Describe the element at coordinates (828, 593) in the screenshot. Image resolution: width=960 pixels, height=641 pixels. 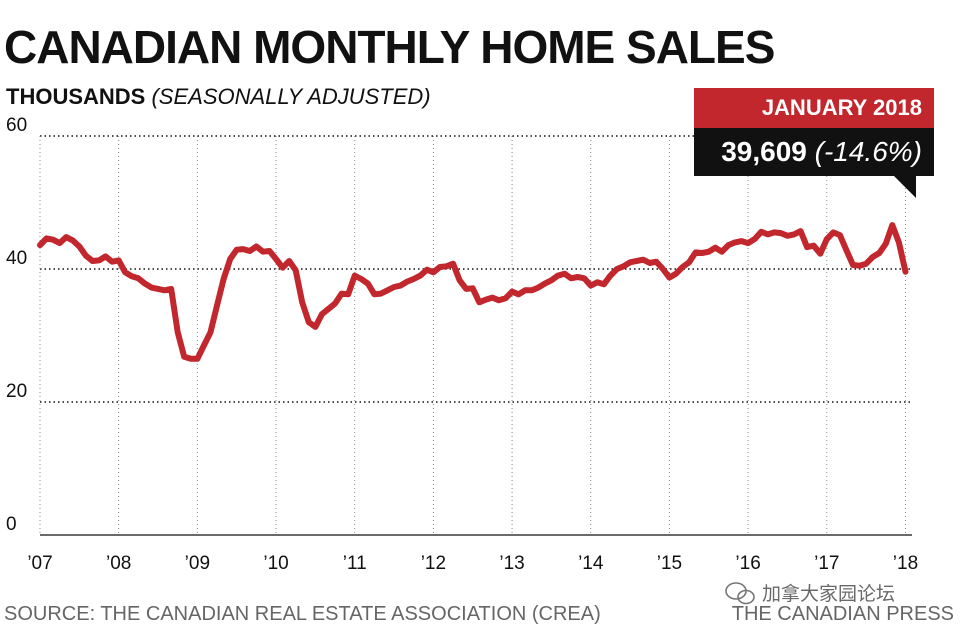
I see `watermark-text: 加拿大家园论坛` at that location.